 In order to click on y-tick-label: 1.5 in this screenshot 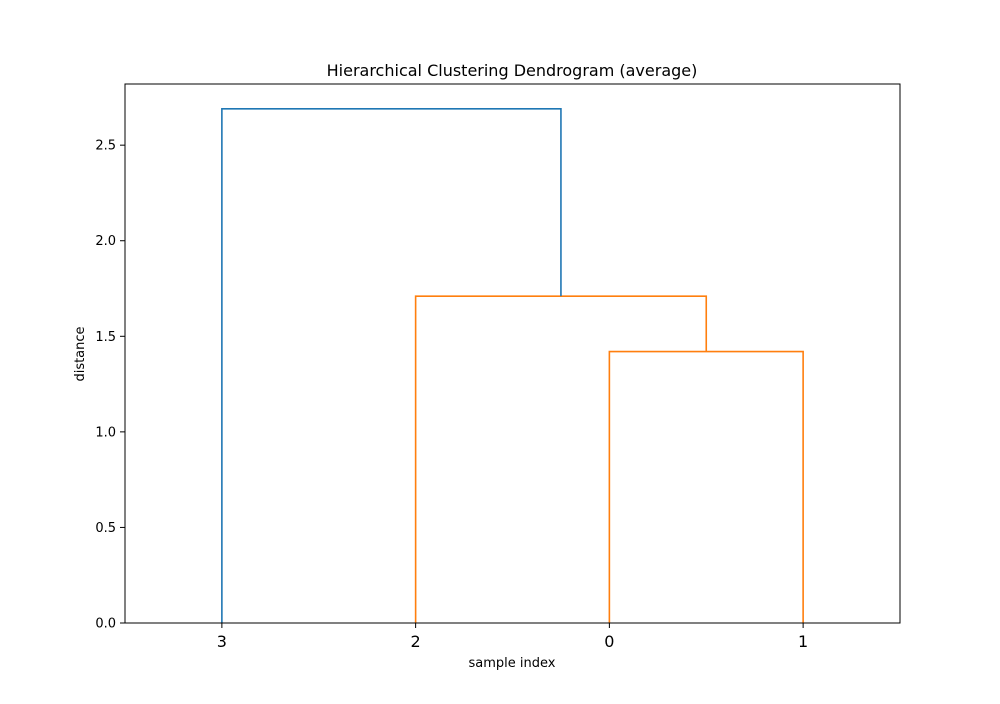, I will do `click(105, 337)`.